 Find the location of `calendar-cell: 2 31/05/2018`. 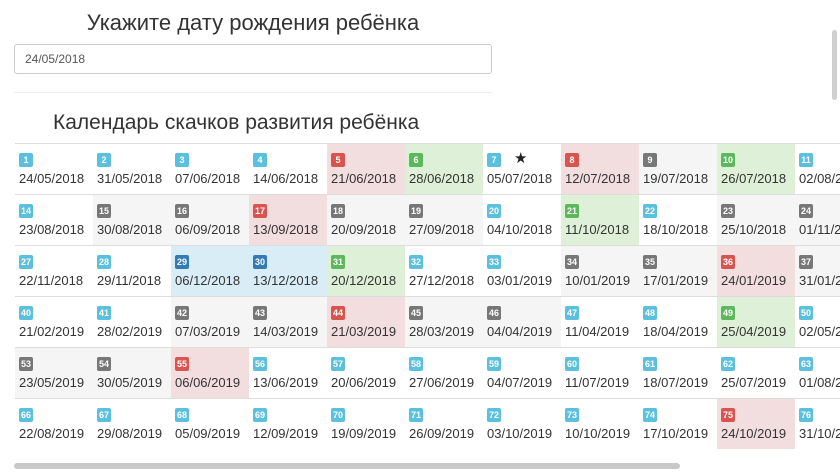

calendar-cell: 2 31/05/2018 is located at coordinates (132, 168).